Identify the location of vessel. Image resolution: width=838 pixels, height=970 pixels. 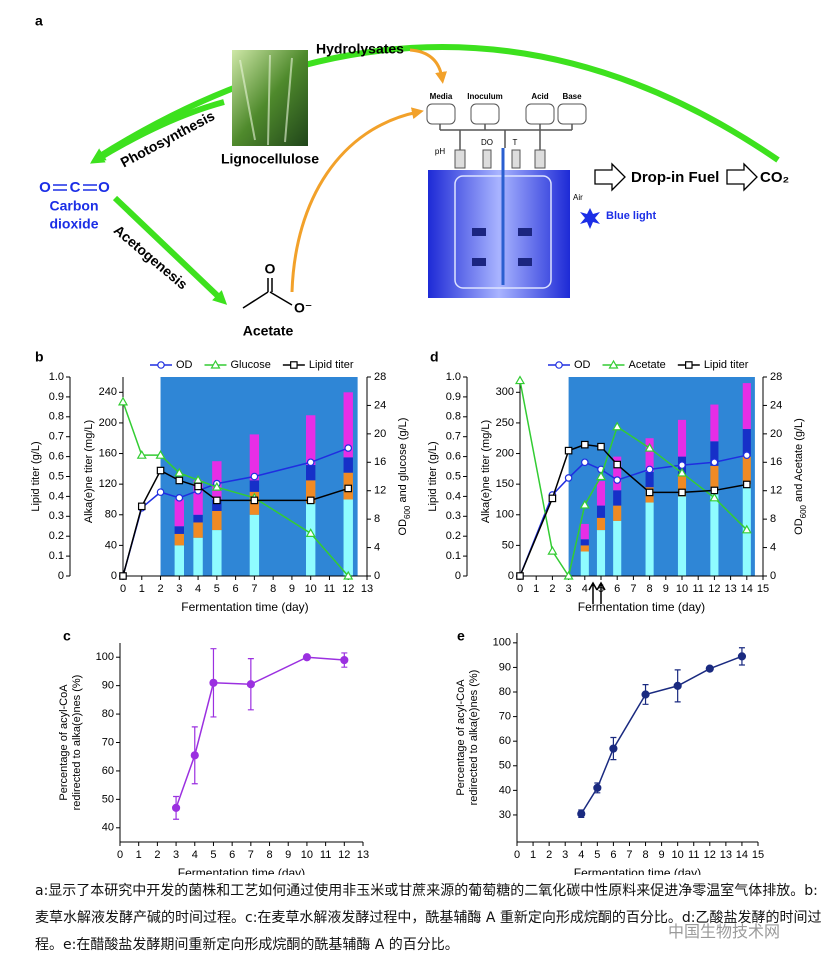
(485, 114).